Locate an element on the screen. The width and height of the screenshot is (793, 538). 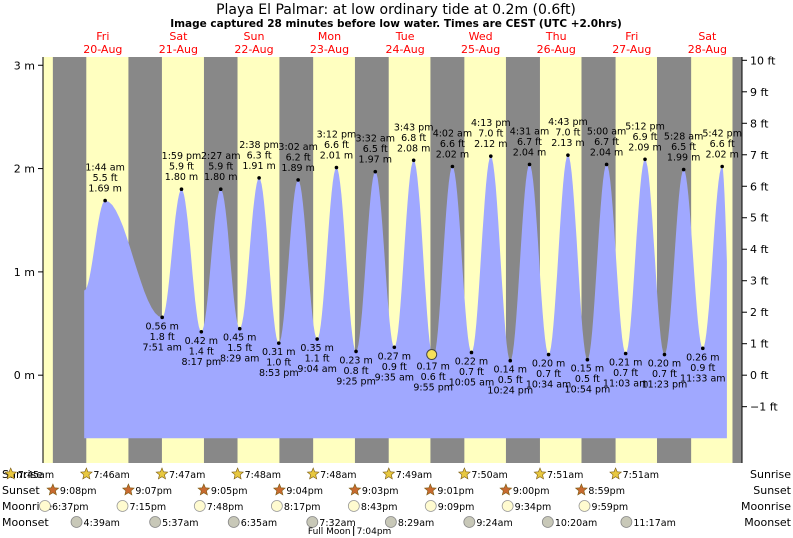
day-name-label: Thu is located at coordinates (556, 36).